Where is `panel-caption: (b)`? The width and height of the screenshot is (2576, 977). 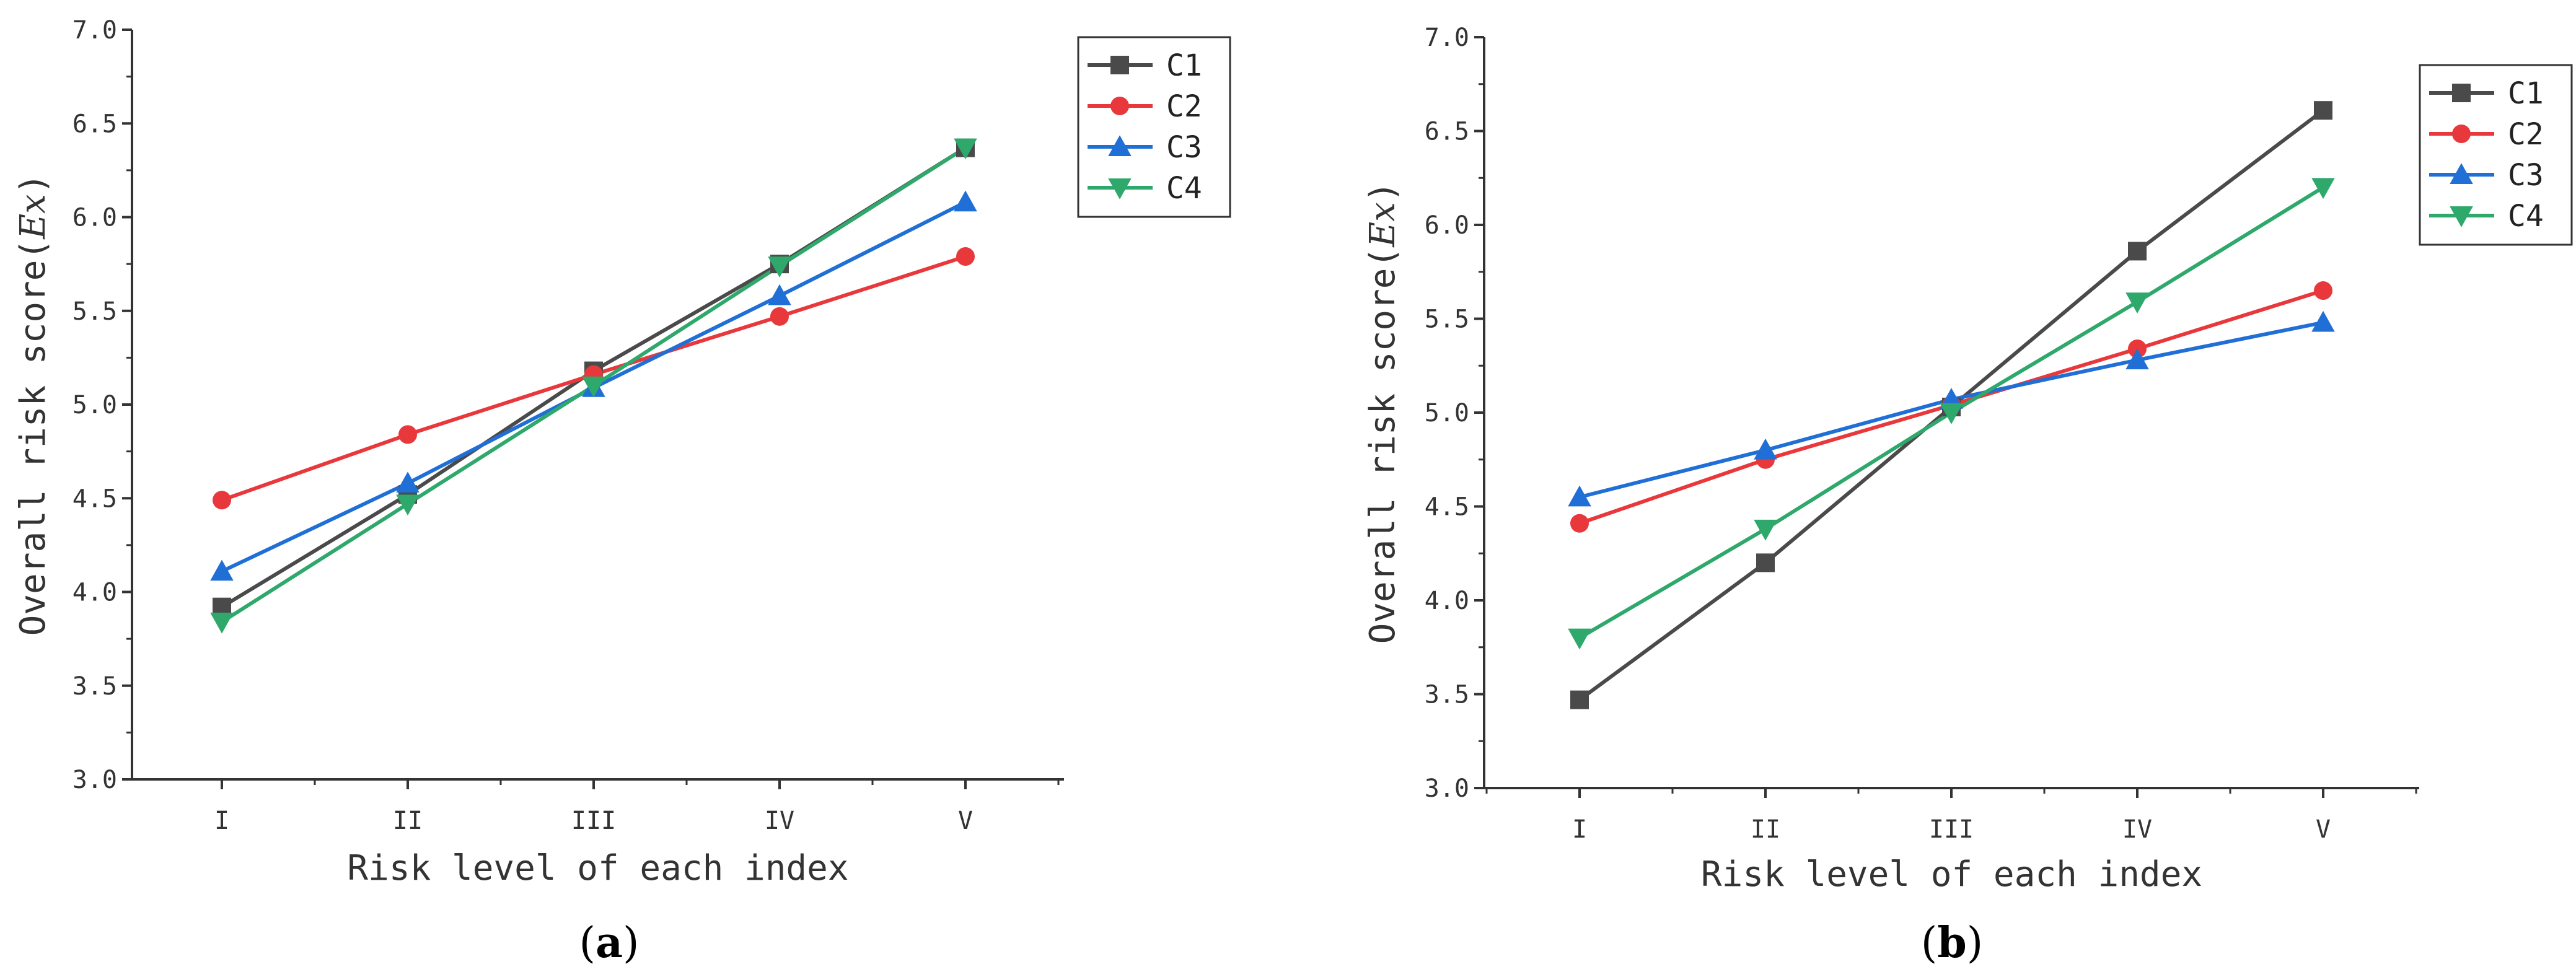
panel-caption: (b) is located at coordinates (1952, 943).